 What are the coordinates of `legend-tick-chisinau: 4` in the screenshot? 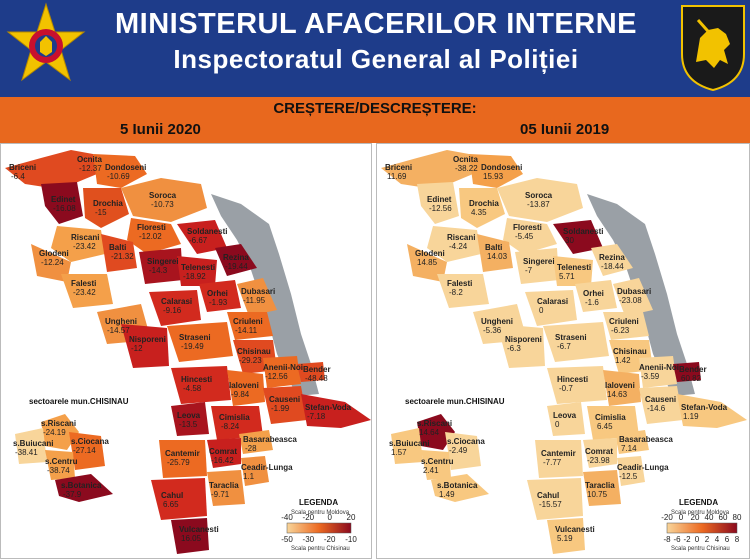 It's located at (717, 539).